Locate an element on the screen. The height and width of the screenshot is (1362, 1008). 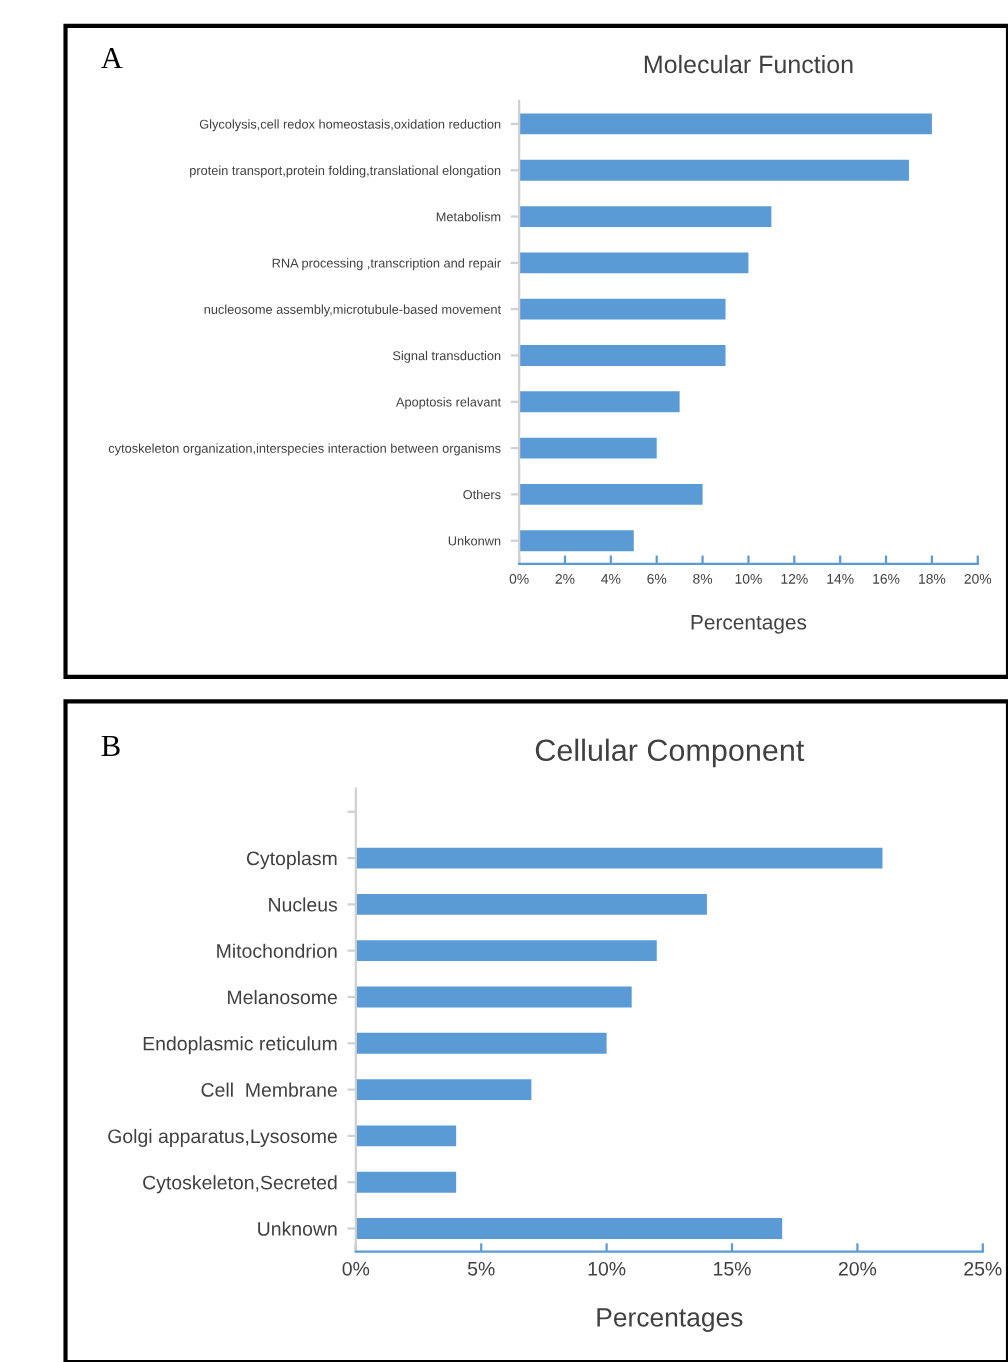
y-tick-label: Mitochondrion is located at coordinates (277, 950).